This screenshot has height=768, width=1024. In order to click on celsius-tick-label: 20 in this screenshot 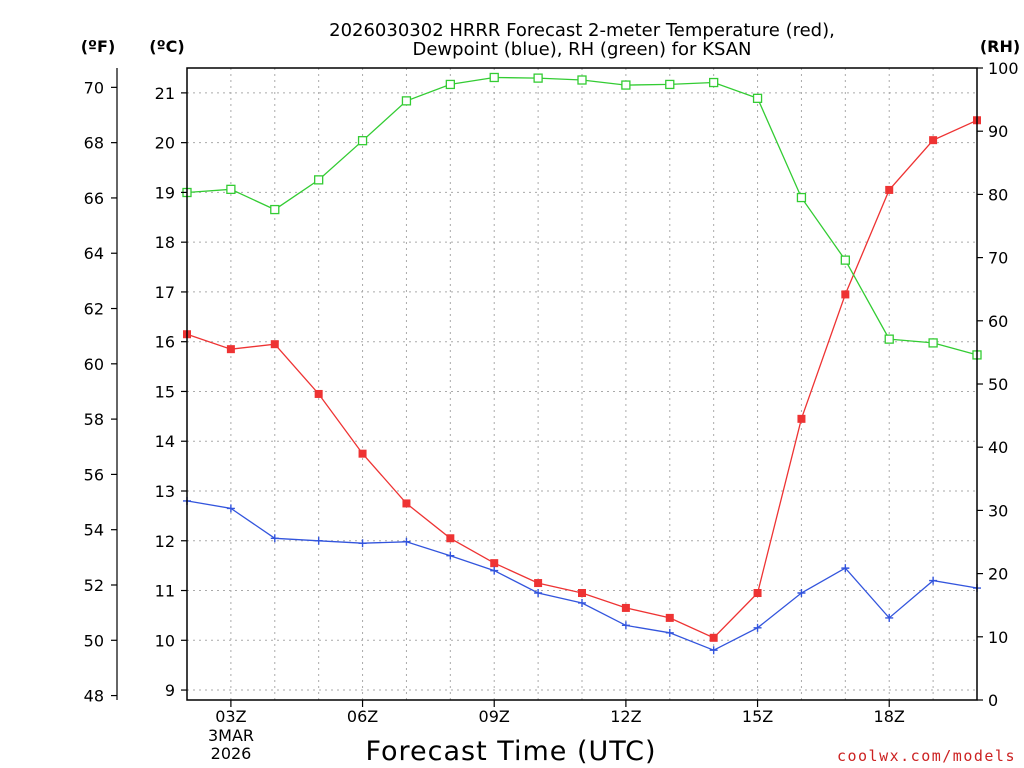, I will do `click(165, 143)`.